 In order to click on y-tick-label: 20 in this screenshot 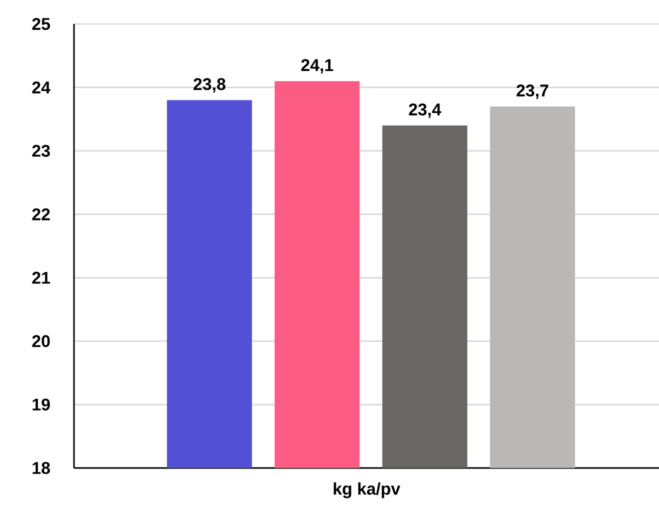, I will do `click(41, 341)`.